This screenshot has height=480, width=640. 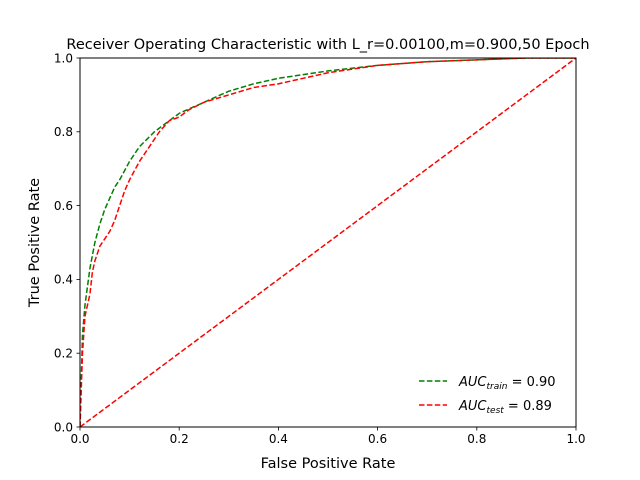 I want to click on legend-label-test: AUCtest = 0.89, so click(x=505, y=407).